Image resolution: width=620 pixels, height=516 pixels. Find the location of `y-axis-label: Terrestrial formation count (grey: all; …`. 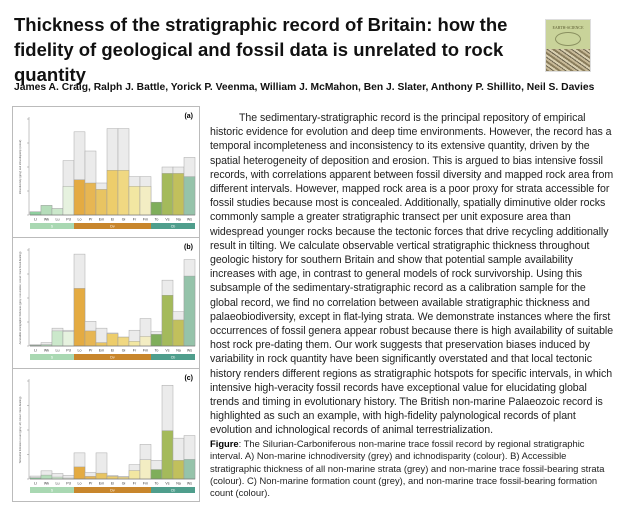

y-axis-label: Terrestrial formation count (grey: all; … is located at coordinates (20, 429).